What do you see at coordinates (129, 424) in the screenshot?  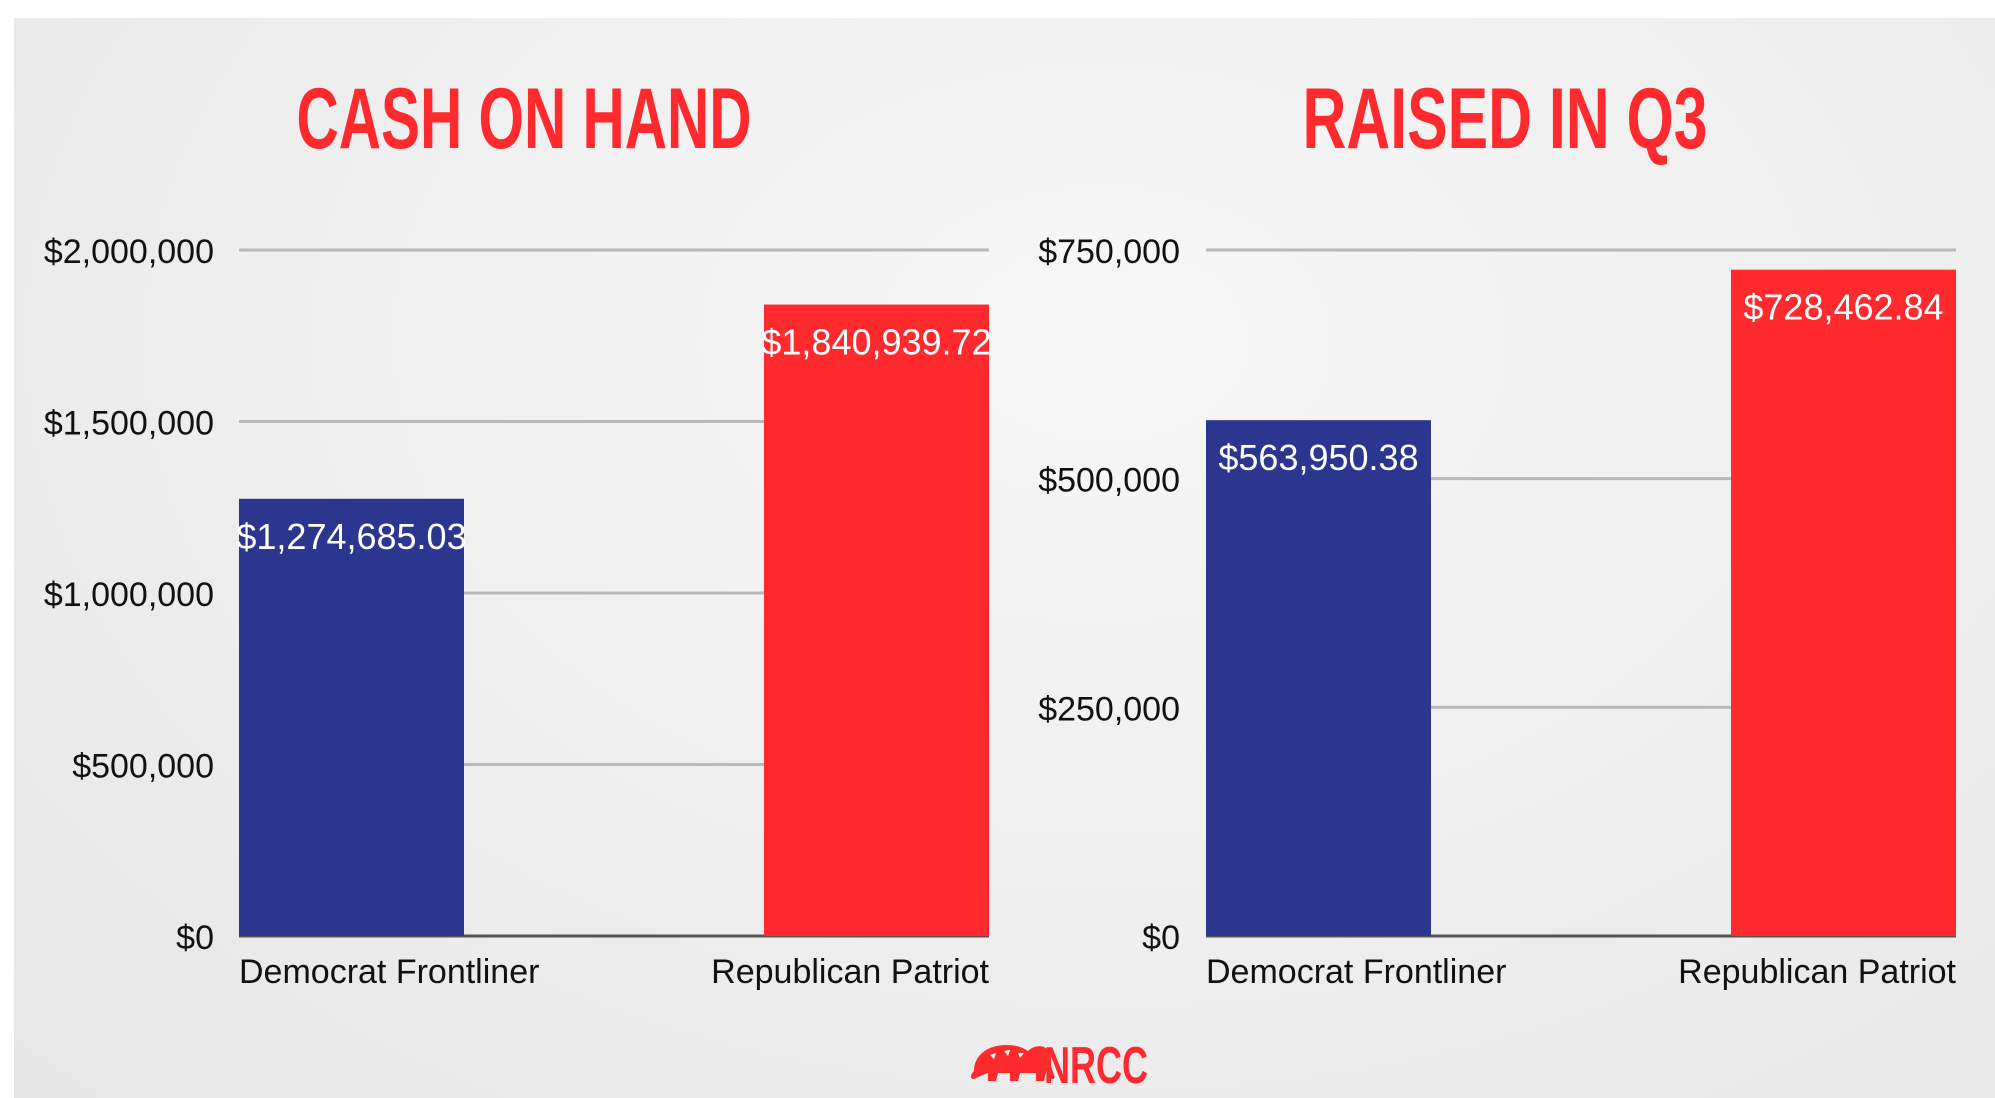 I see `y-tick-label: $1,500,000` at bounding box center [129, 424].